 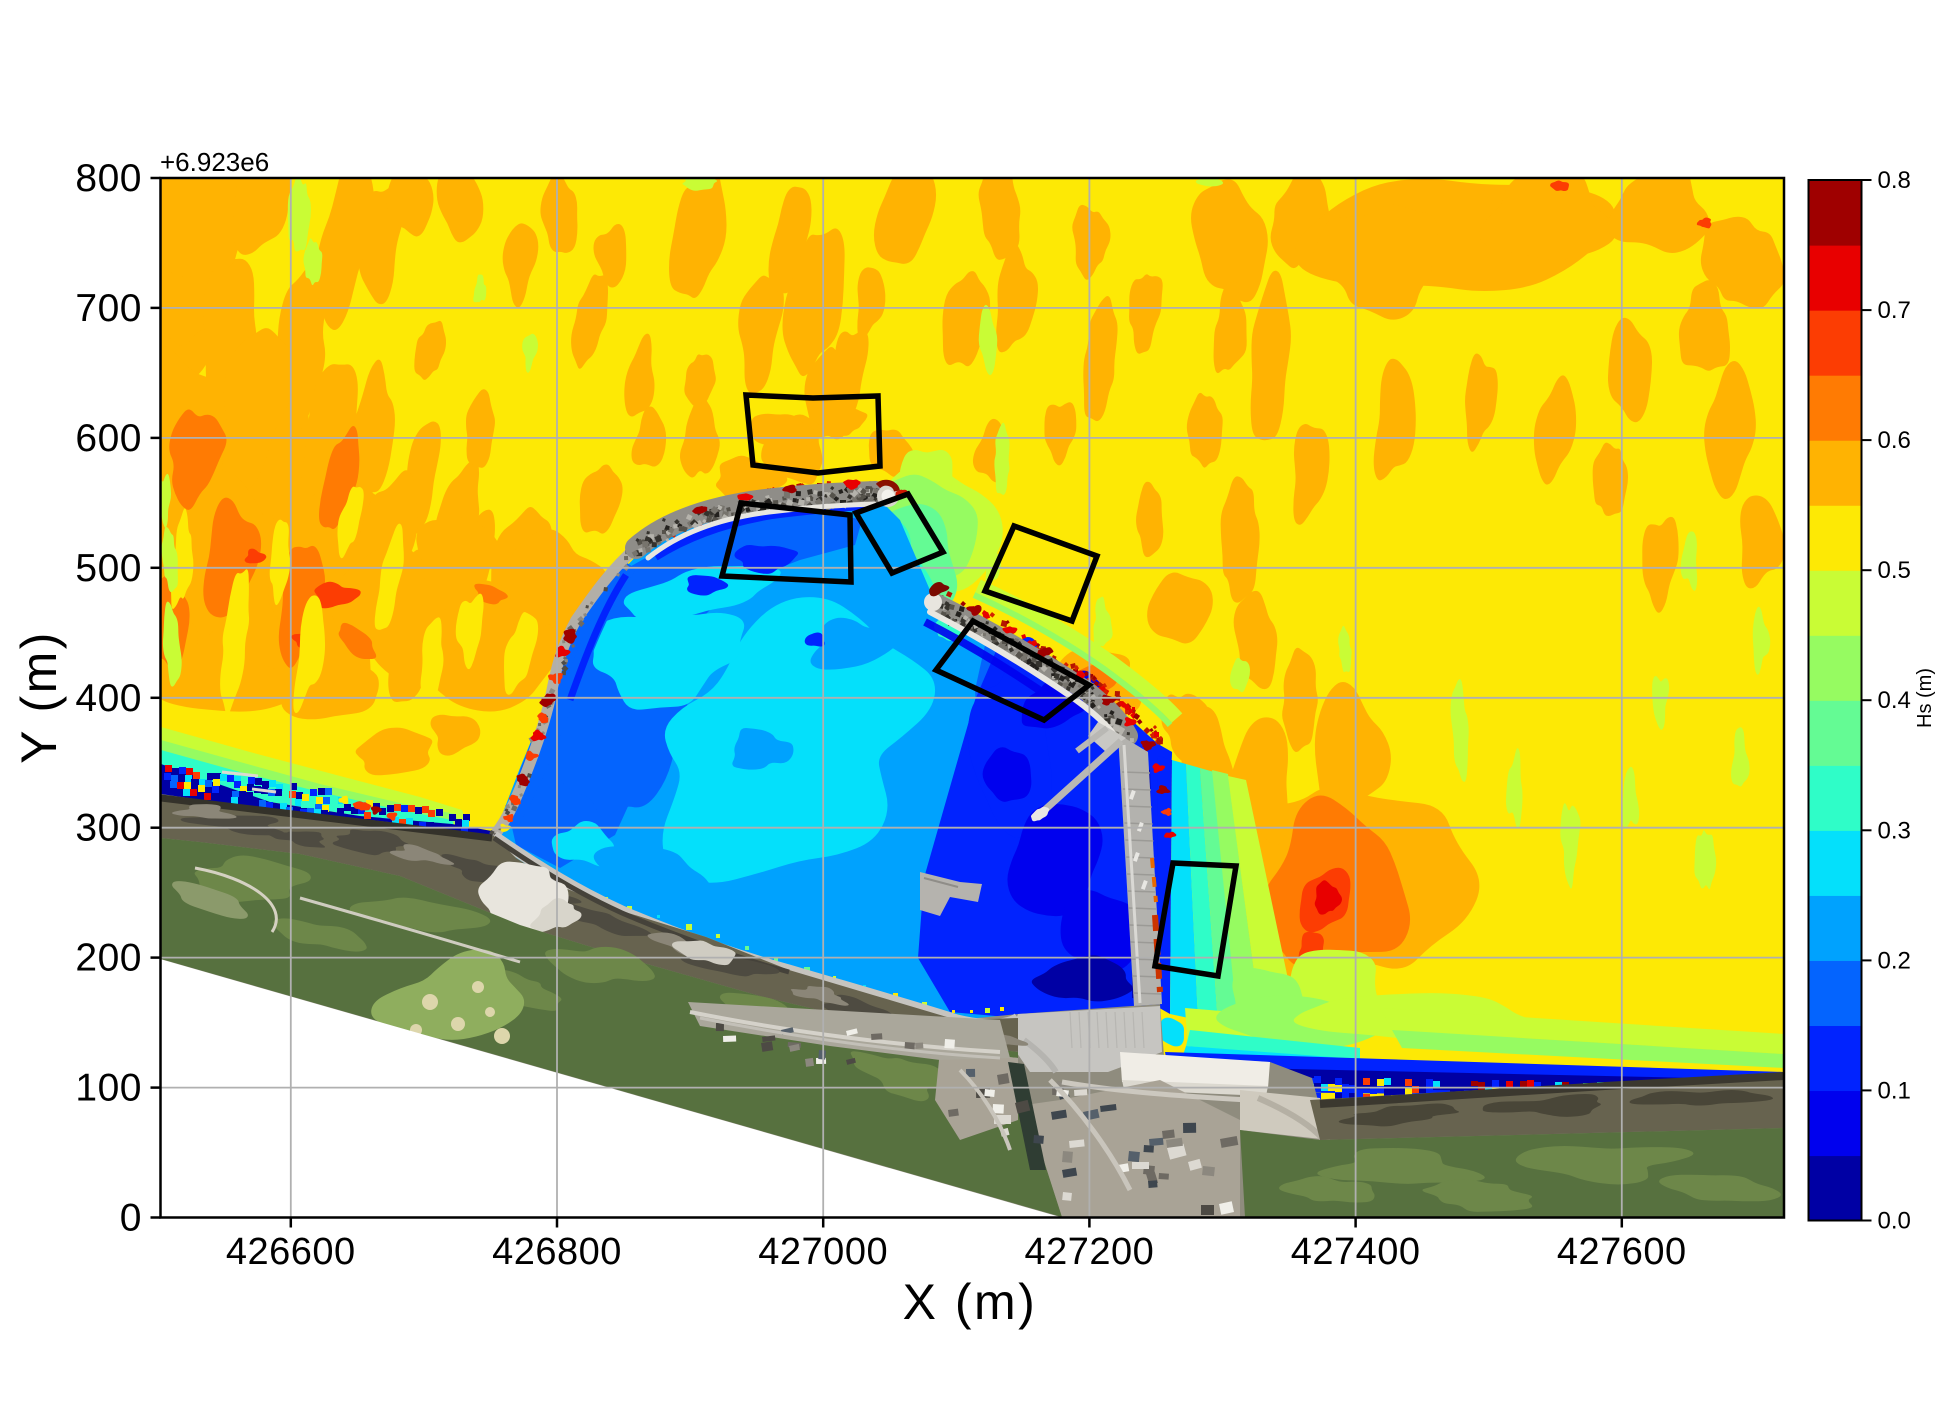 What do you see at coordinates (1894, 1090) in the screenshot?
I see `svg-text: 0.1` at bounding box center [1894, 1090].